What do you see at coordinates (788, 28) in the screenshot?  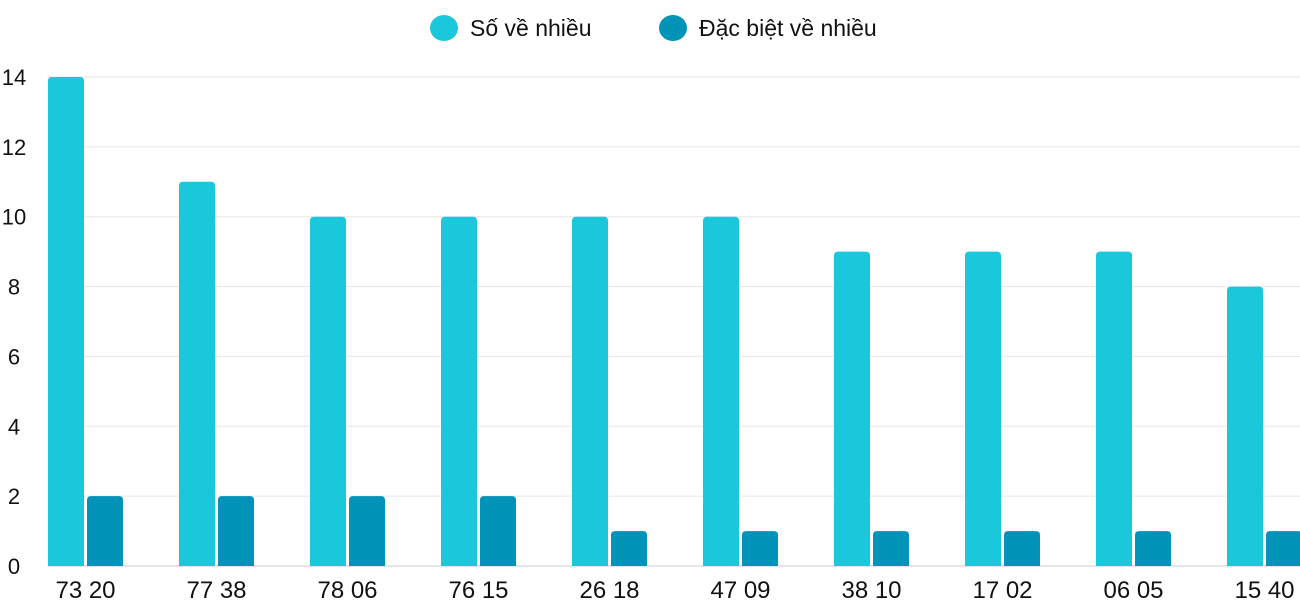 I see `legend-label: Đặc biệt về nhiều` at bounding box center [788, 28].